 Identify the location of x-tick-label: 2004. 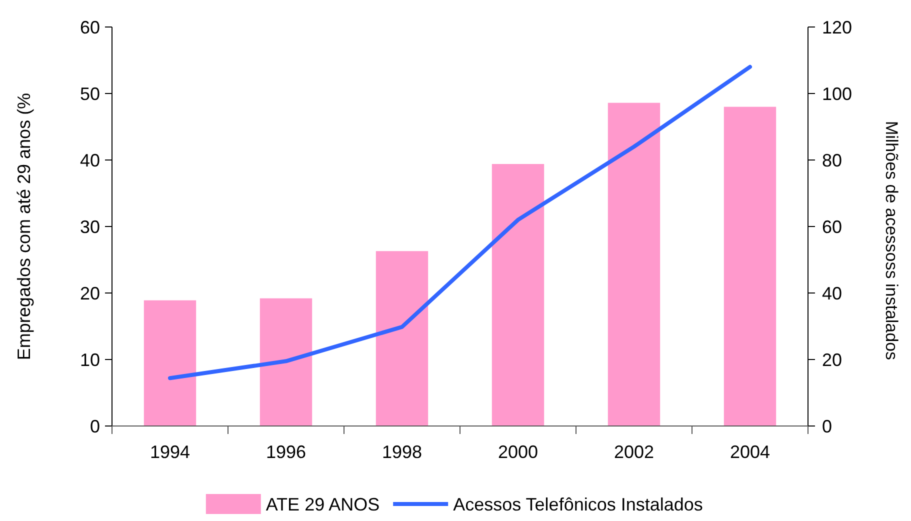
(750, 452).